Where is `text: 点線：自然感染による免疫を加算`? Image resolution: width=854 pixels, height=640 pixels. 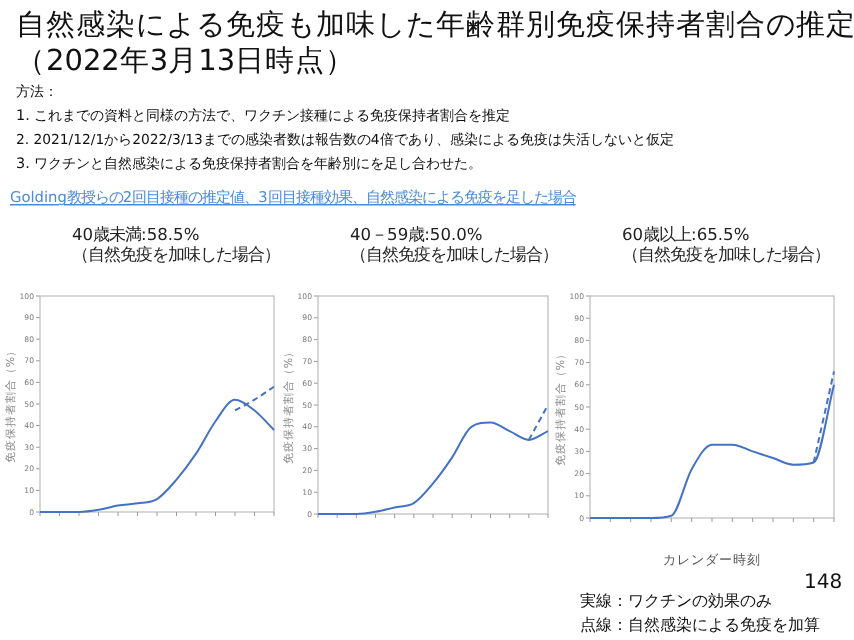 text: 点線：自然感染による免疫を加算 is located at coordinates (700, 625).